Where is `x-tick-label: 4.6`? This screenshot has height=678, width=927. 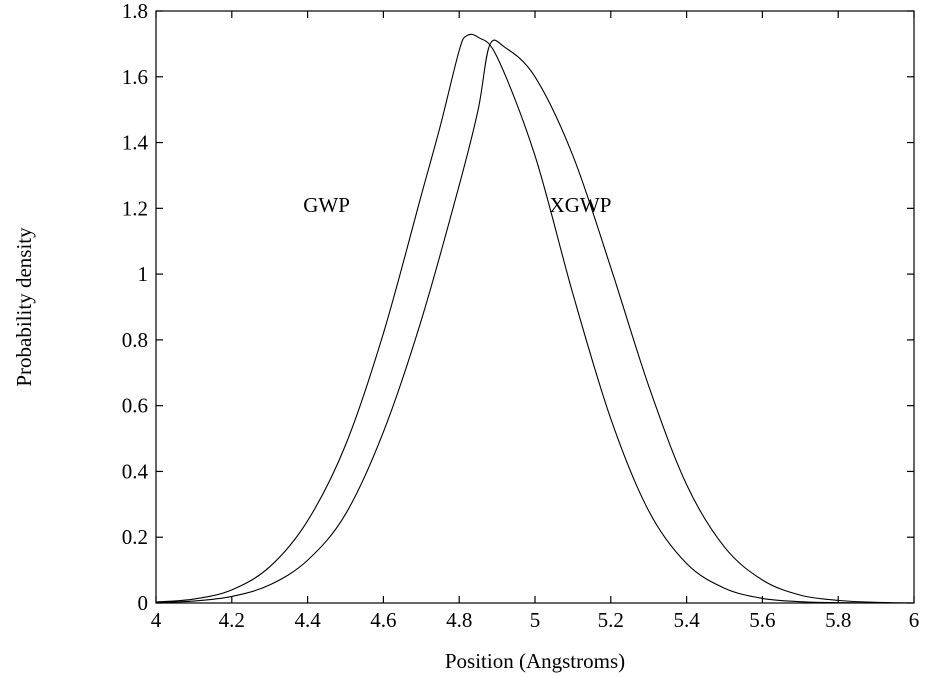
x-tick-label: 4.6 is located at coordinates (383, 620).